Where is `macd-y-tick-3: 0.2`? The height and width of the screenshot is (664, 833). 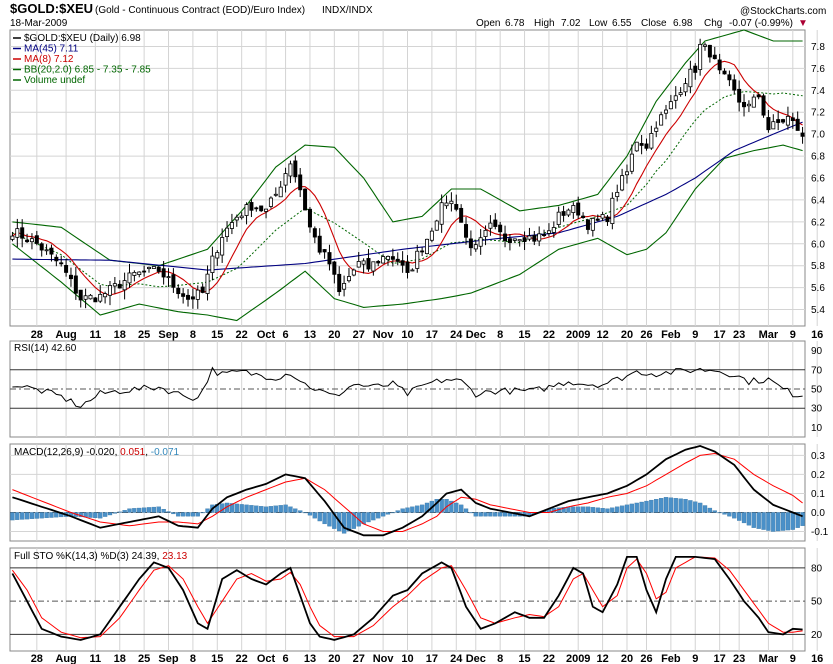 macd-y-tick-3: 0.2 is located at coordinates (818, 475).